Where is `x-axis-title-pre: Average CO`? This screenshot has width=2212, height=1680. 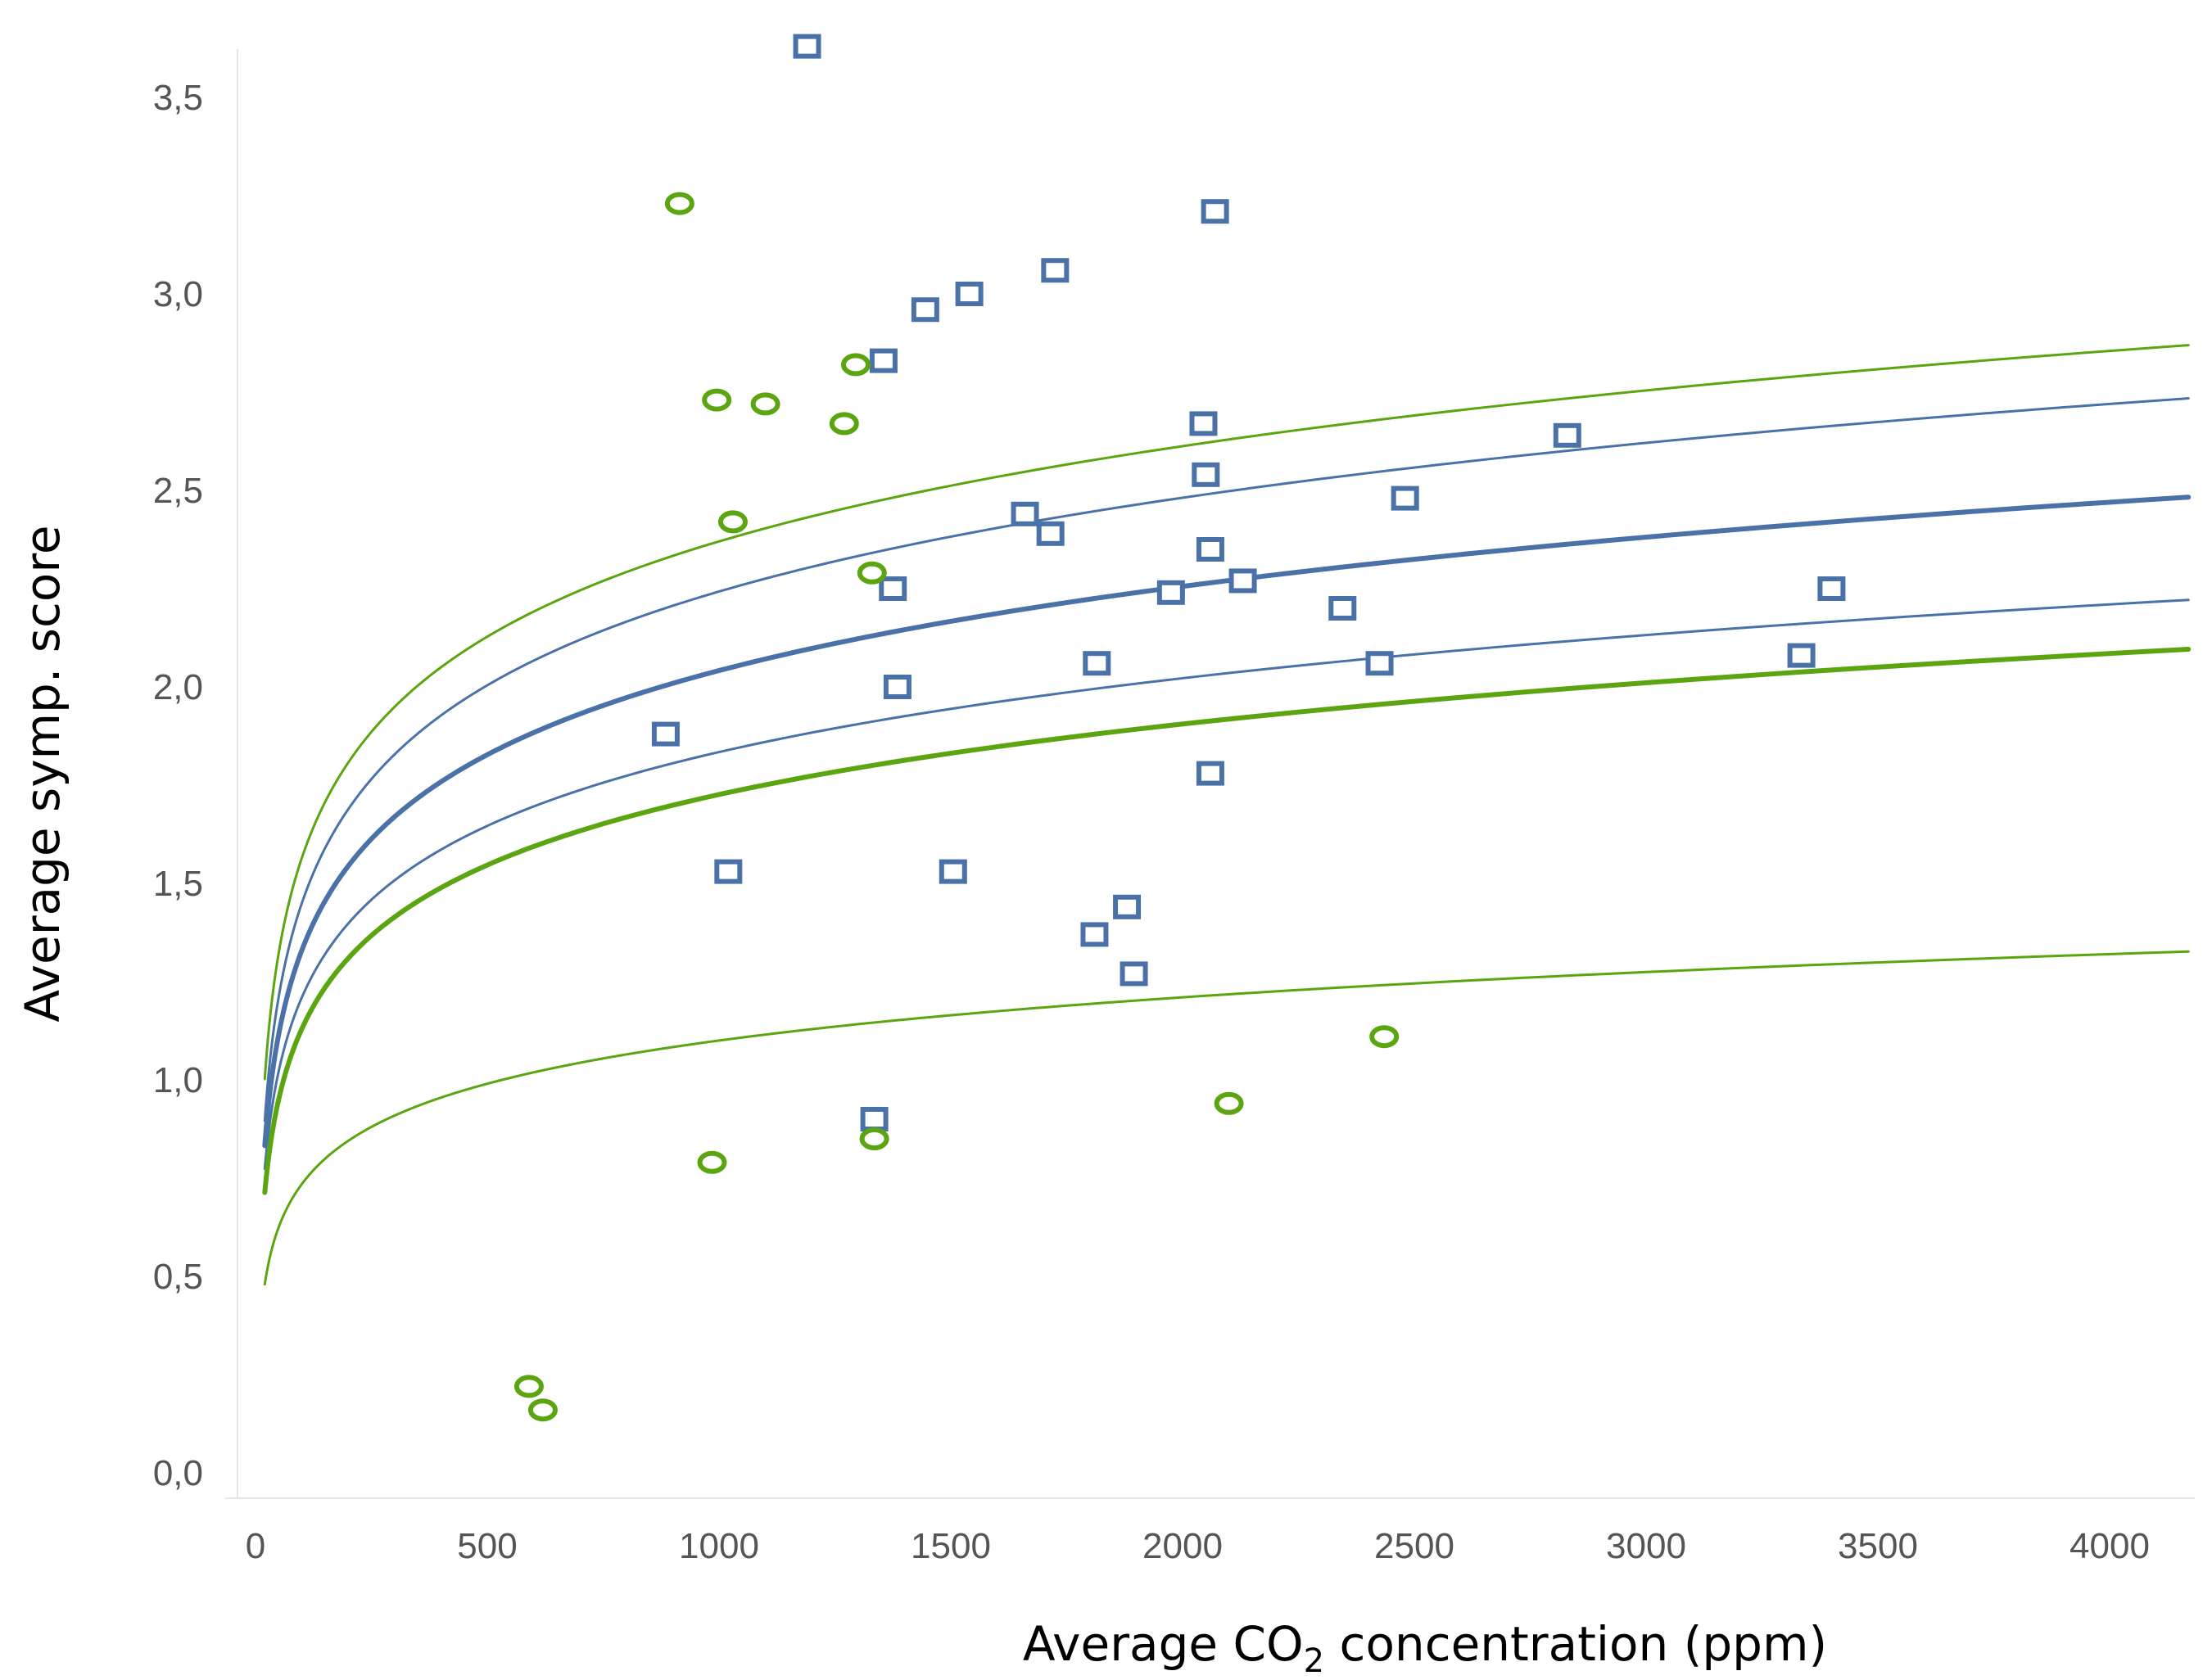
x-axis-title-pre: Average CO is located at coordinates (1163, 1644).